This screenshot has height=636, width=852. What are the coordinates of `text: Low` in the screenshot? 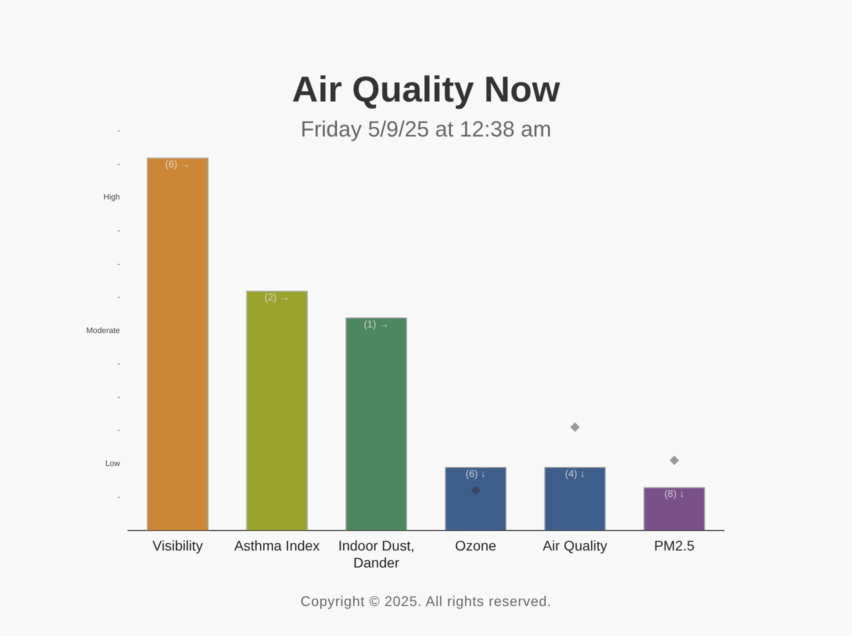 It's located at (112, 463).